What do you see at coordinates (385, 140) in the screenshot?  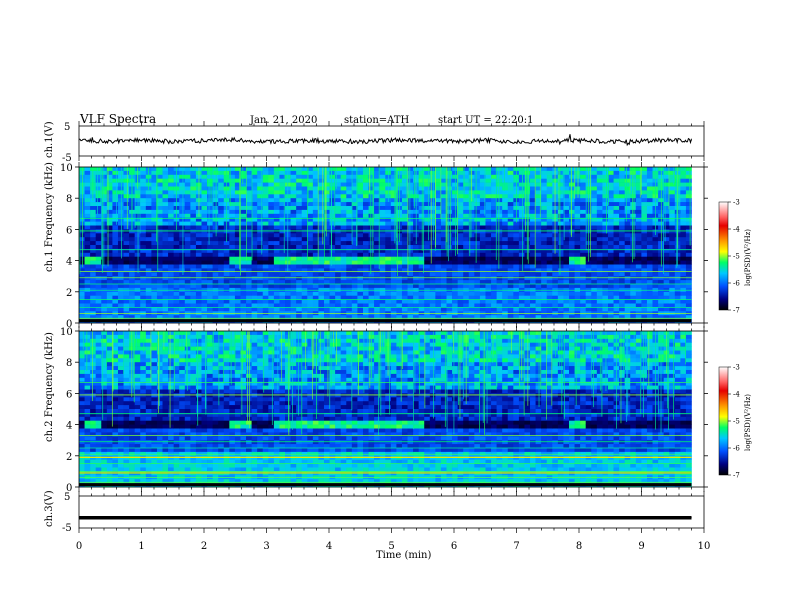 I see `ch1-waveform-trace` at bounding box center [385, 140].